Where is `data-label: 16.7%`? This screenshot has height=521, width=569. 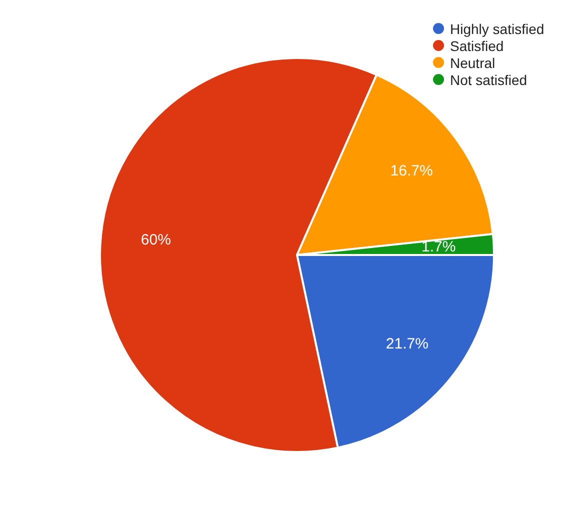
data-label: 16.7% is located at coordinates (411, 171).